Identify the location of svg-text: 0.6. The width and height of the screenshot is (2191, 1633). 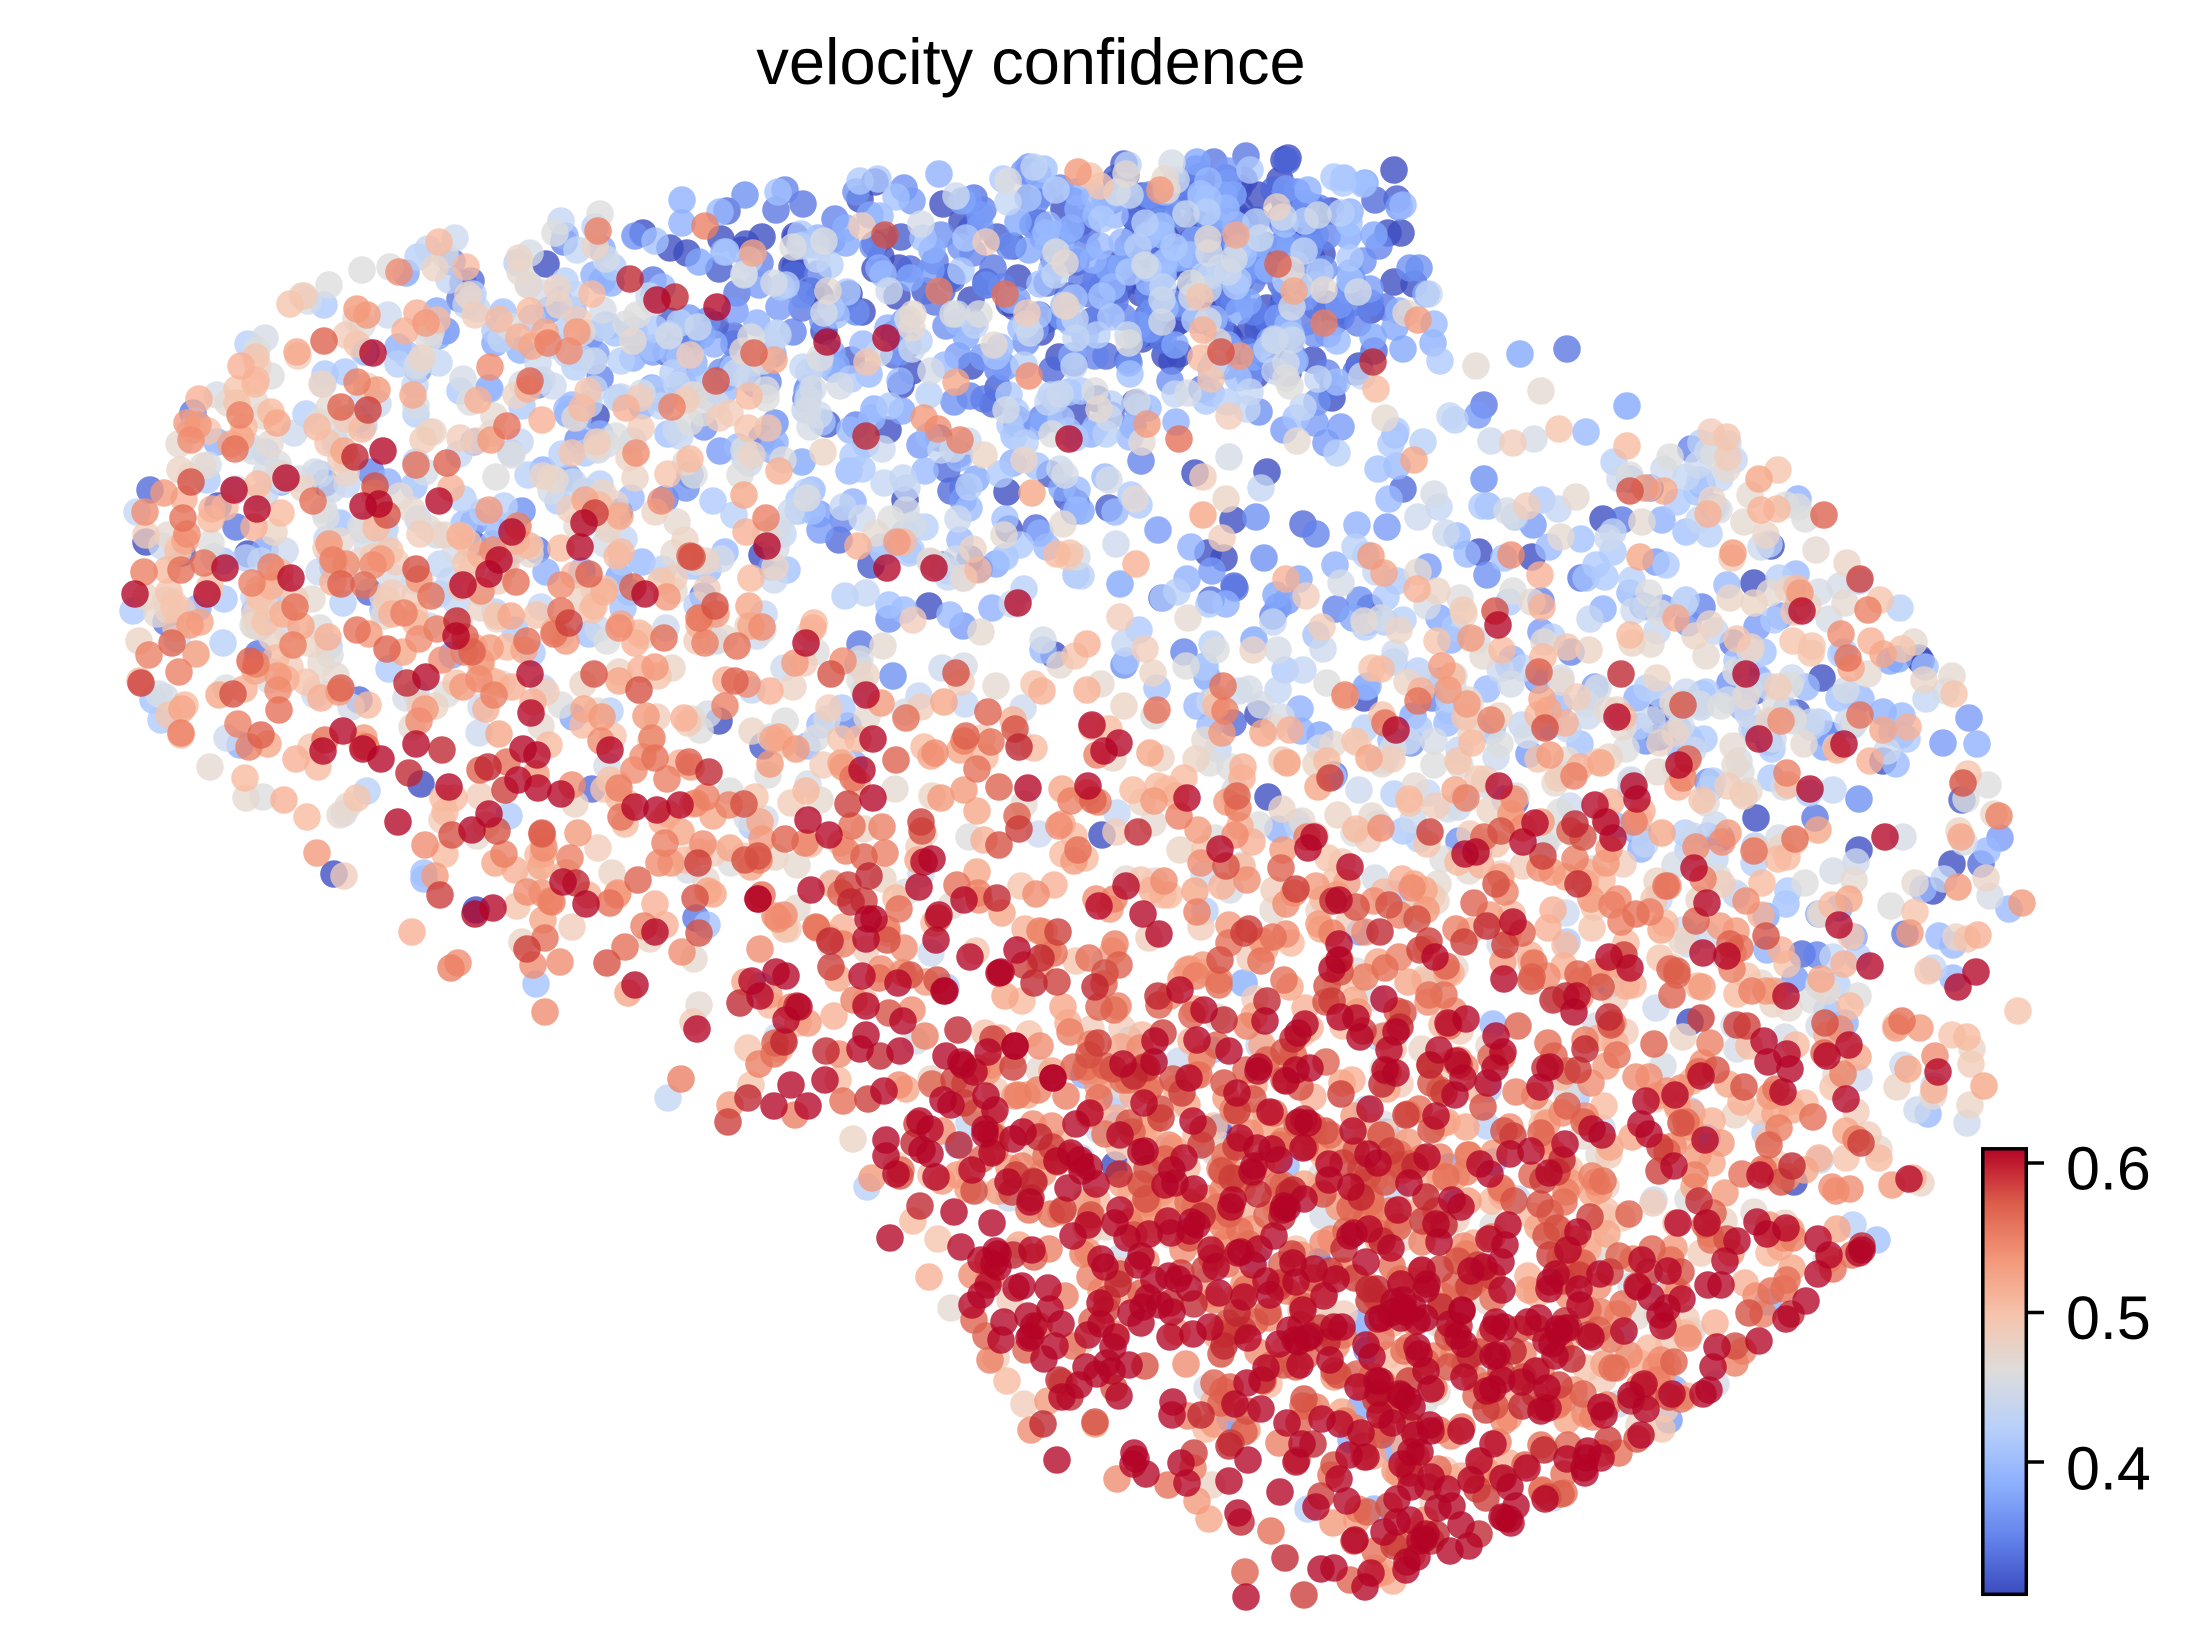
(2108, 1169).